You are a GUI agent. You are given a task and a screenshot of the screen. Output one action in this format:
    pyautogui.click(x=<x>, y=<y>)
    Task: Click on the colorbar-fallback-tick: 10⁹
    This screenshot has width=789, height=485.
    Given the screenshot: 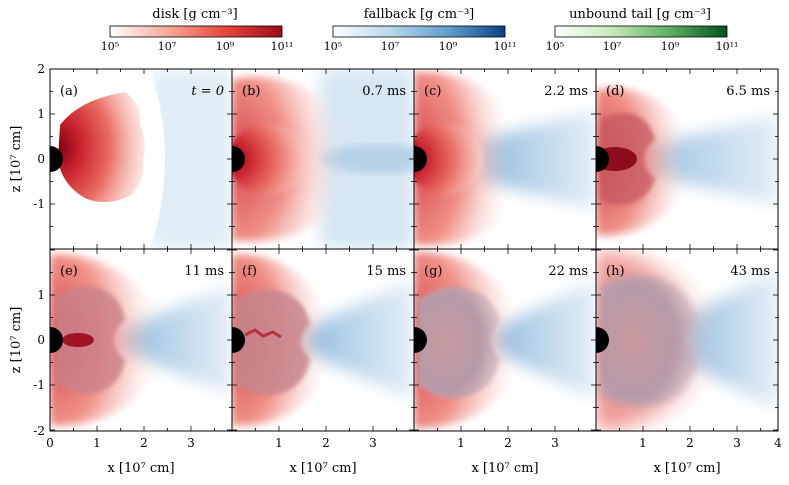 What is the action you would take?
    pyautogui.click(x=448, y=46)
    